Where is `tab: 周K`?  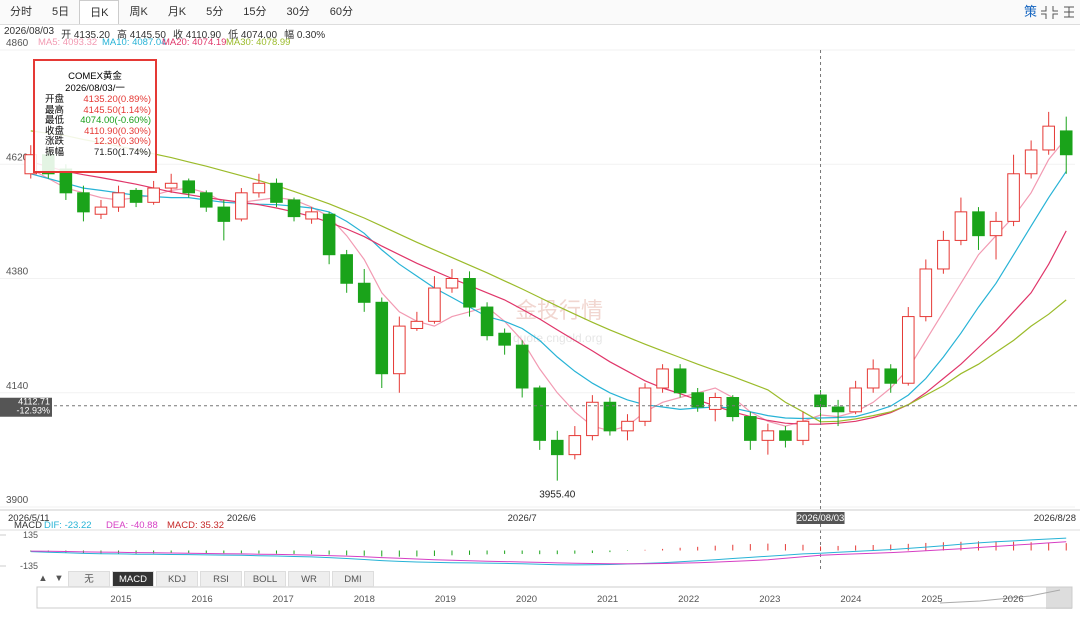 tab: 周K is located at coordinates (138, 12).